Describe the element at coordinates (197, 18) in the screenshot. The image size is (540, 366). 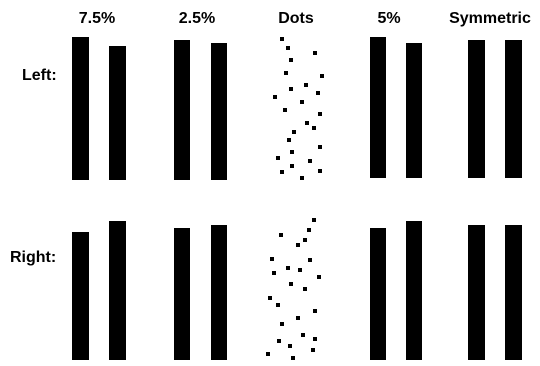
I see `column-header-2-5-percent: 2.5%` at that location.